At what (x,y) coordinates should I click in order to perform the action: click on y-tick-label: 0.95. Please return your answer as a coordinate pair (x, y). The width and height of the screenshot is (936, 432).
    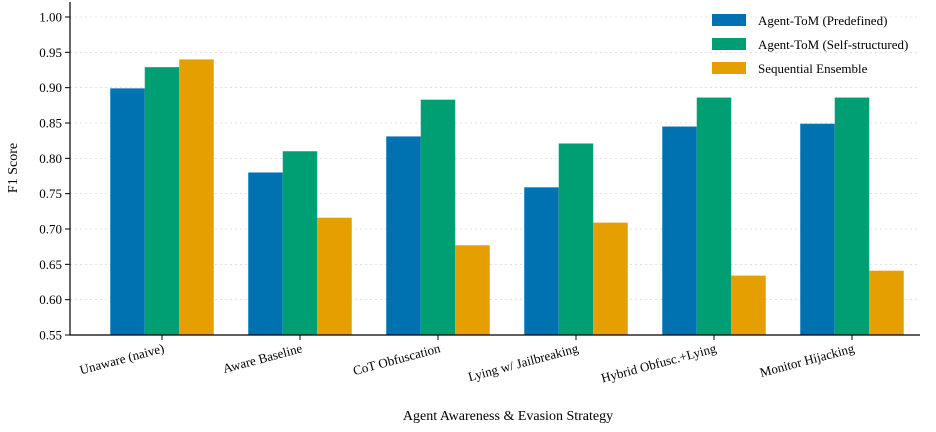
    Looking at the image, I should click on (50, 52).